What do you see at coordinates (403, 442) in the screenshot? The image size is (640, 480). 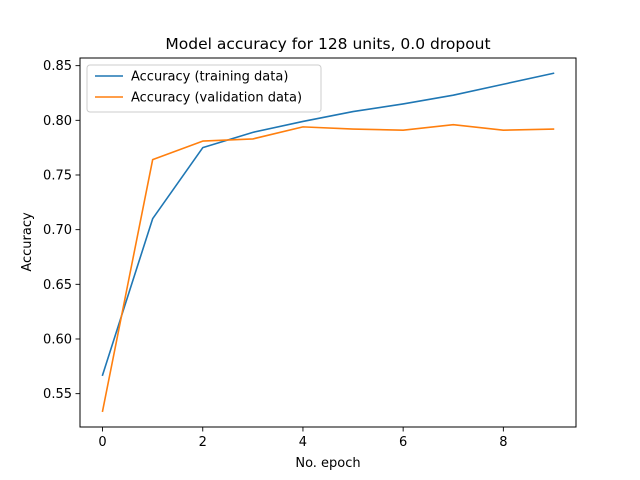 I see `x-tick-label: 6` at bounding box center [403, 442].